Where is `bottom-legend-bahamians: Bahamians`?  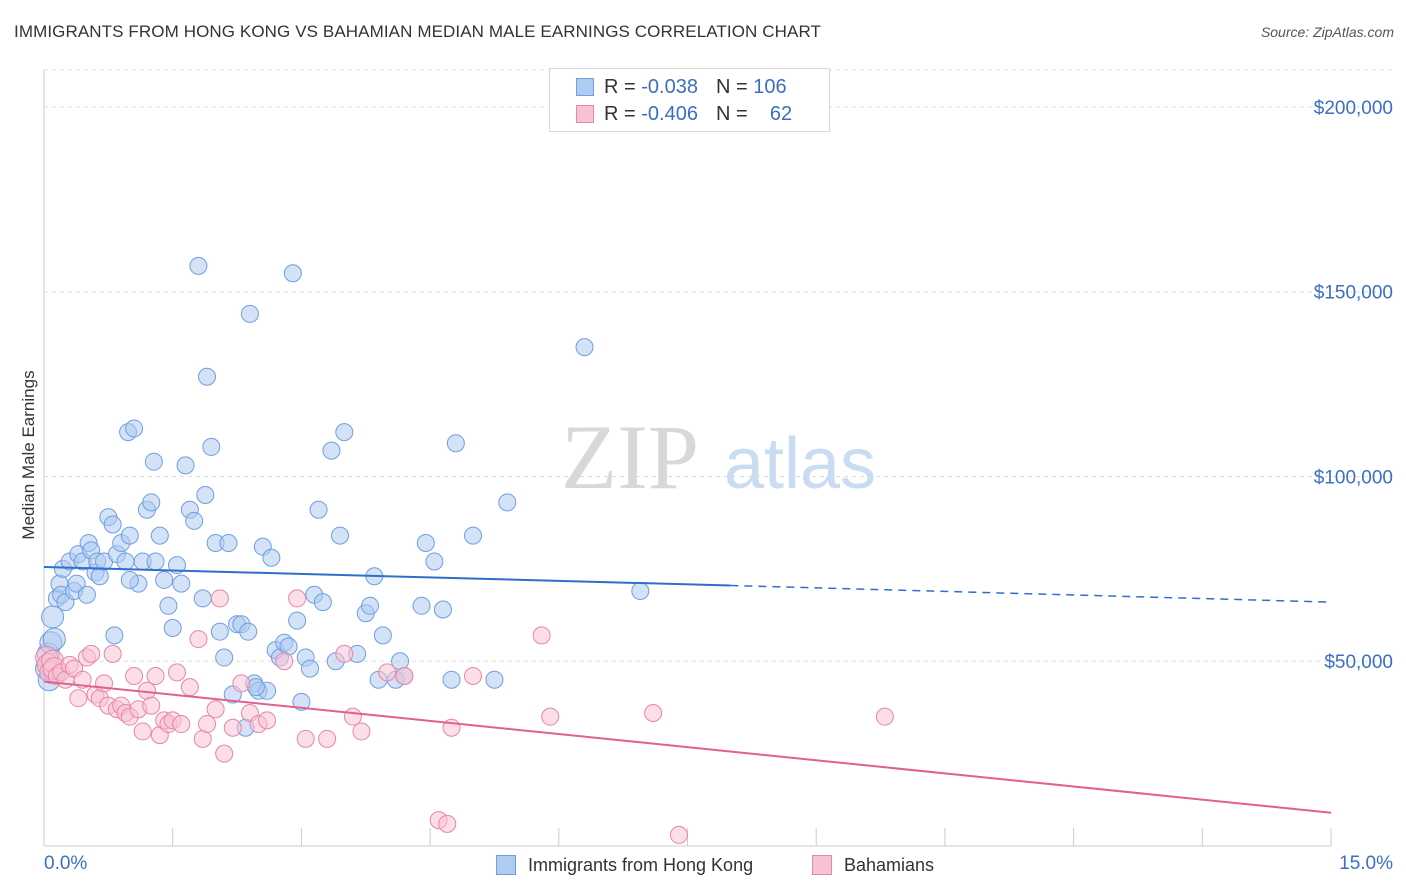
bottom-legend-bahamians: Bahamians is located at coordinates (873, 865).